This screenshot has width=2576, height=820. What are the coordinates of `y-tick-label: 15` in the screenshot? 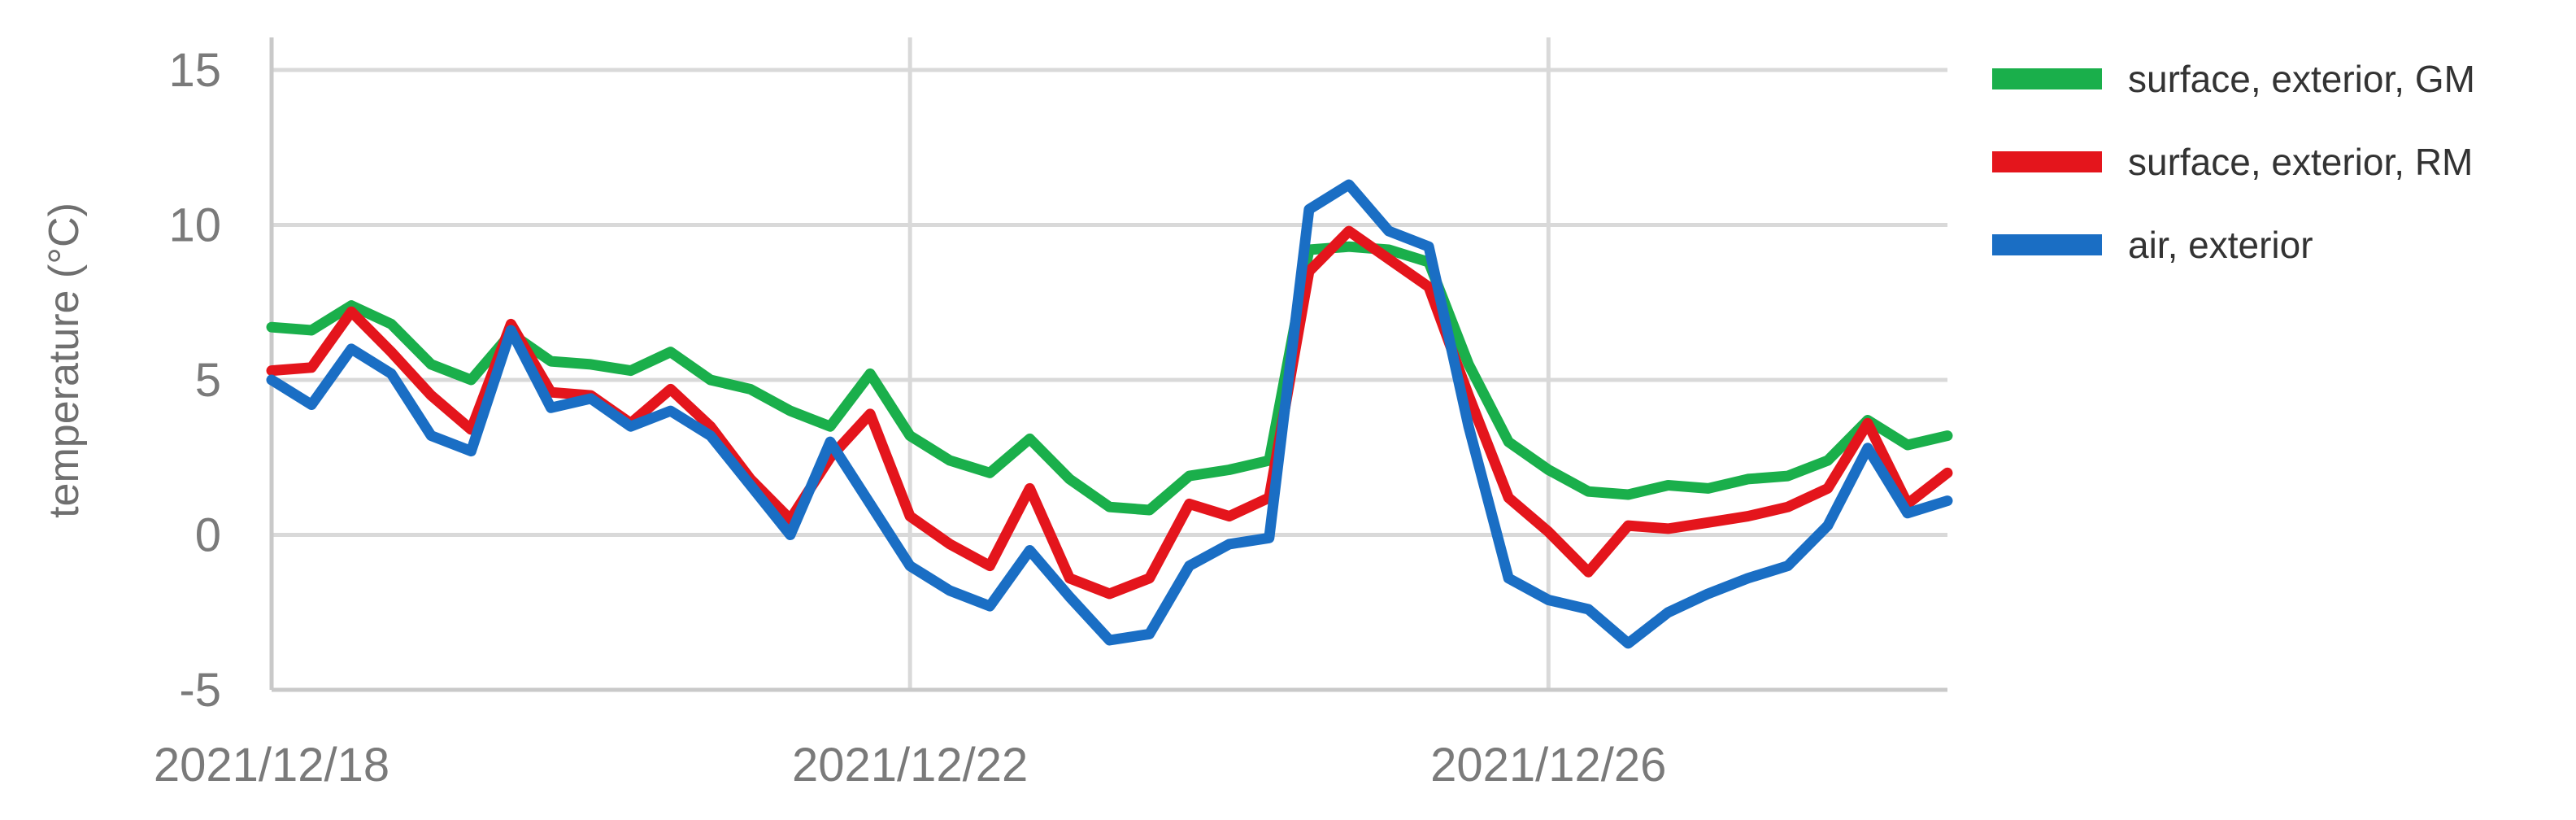 It's located at (195, 70).